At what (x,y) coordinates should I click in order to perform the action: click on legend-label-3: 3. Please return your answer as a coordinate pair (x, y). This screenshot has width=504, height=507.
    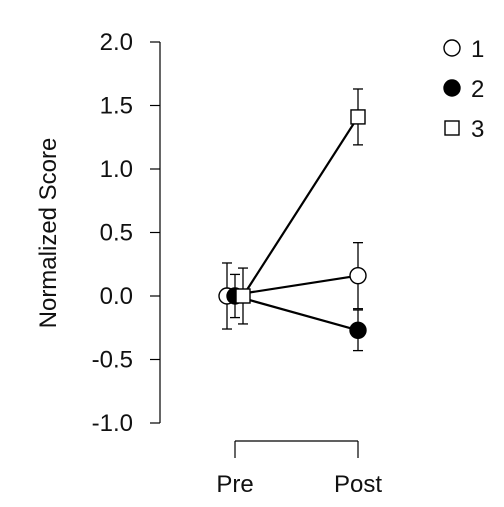
    Looking at the image, I should click on (477, 129).